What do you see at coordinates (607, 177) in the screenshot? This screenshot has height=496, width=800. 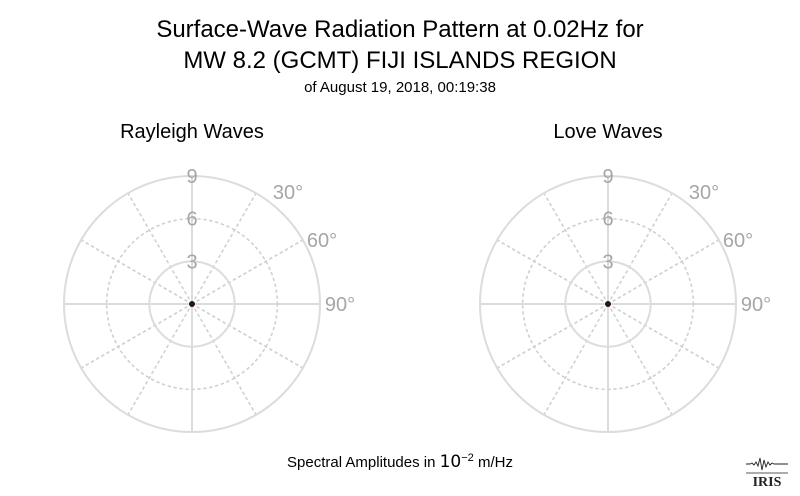 I see `love-radial-tick-9: 9` at bounding box center [607, 177].